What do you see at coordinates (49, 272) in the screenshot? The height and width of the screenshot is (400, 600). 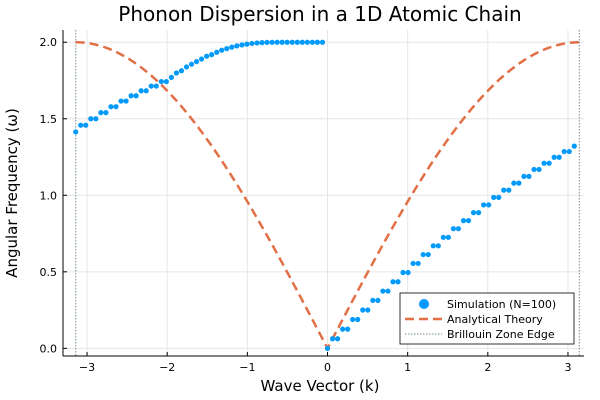 I see `y-tick-label: 0.5` at bounding box center [49, 272].